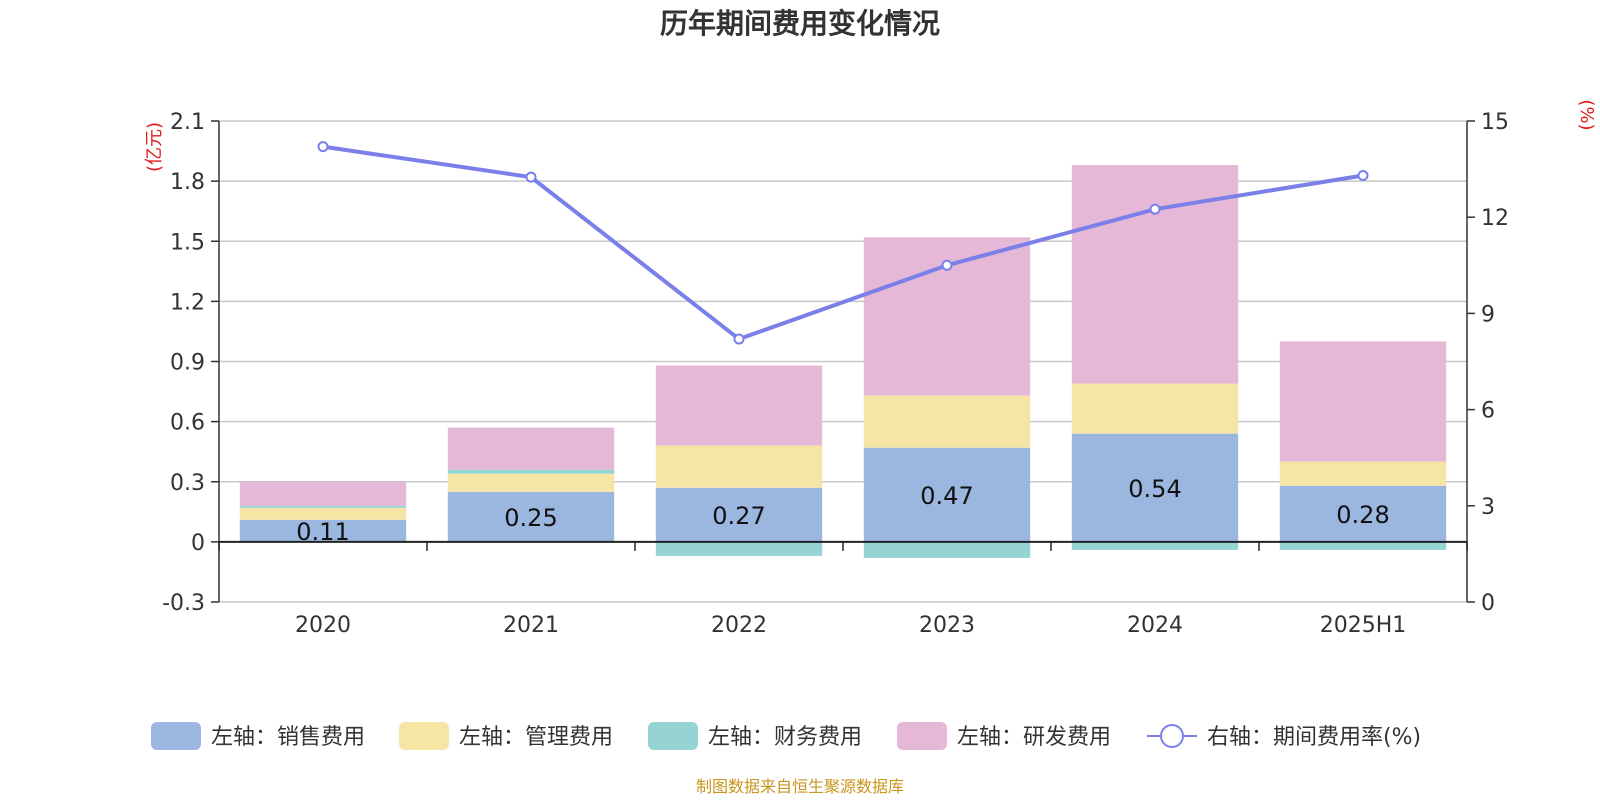 The image size is (1600, 800). What do you see at coordinates (198, 543) in the screenshot?
I see `left-axis-tick-label: 0` at bounding box center [198, 543].